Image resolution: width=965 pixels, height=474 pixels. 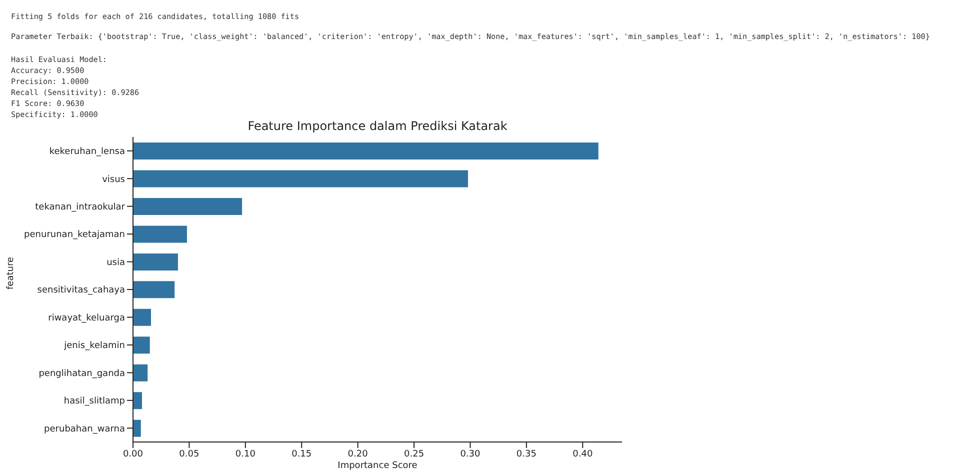 What do you see at coordinates (377, 126) in the screenshot?
I see `chart-title: Feature Importance dalam Prediksi Katarak` at bounding box center [377, 126].